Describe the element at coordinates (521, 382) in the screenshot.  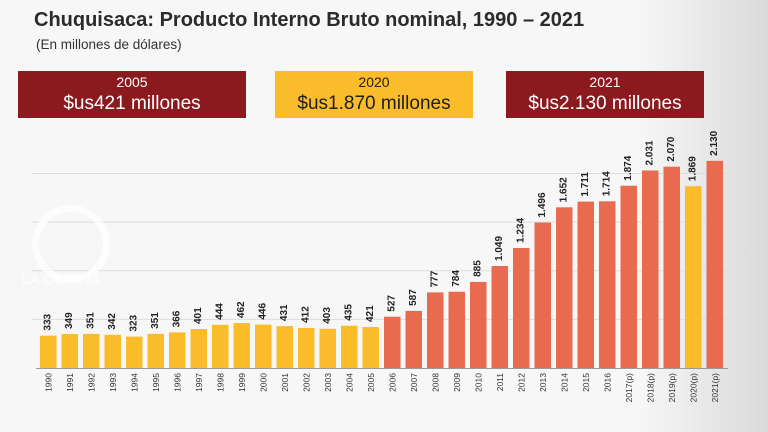
I see `x-tick-label: 2012` at that location.